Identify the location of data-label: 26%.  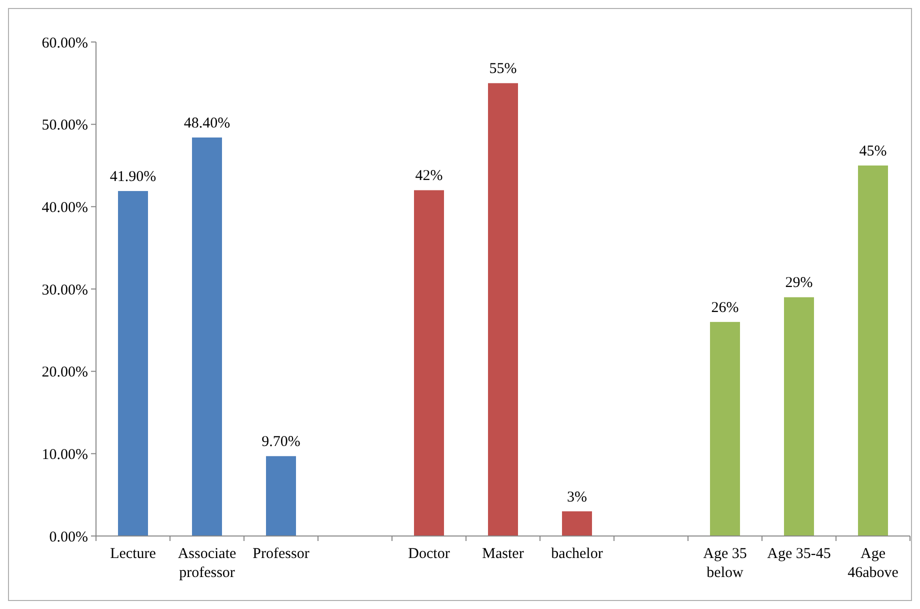
(725, 308).